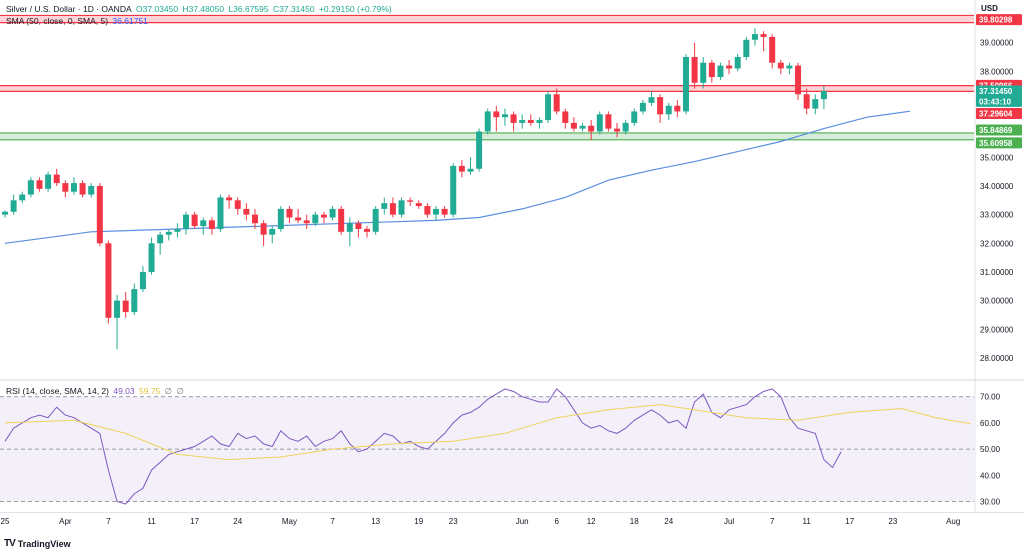  What do you see at coordinates (248, 9) in the screenshot?
I see `low-value: L36.67595` at bounding box center [248, 9].